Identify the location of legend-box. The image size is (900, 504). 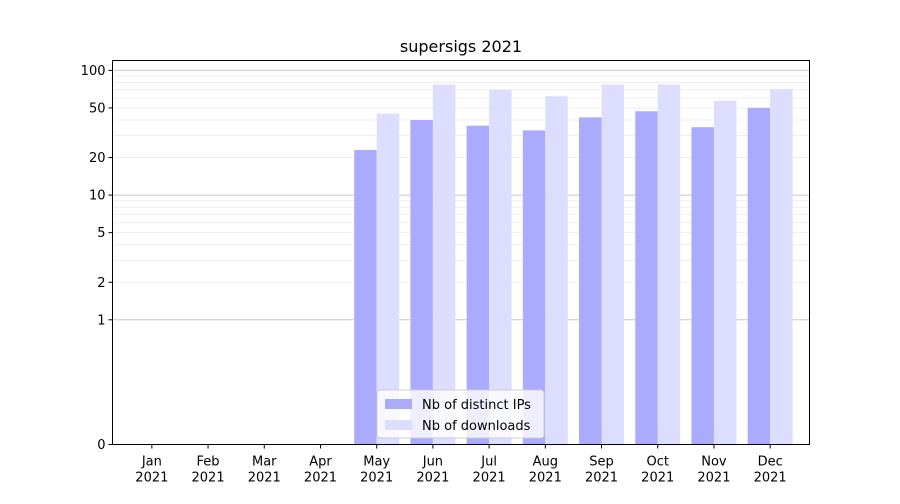
(460, 414).